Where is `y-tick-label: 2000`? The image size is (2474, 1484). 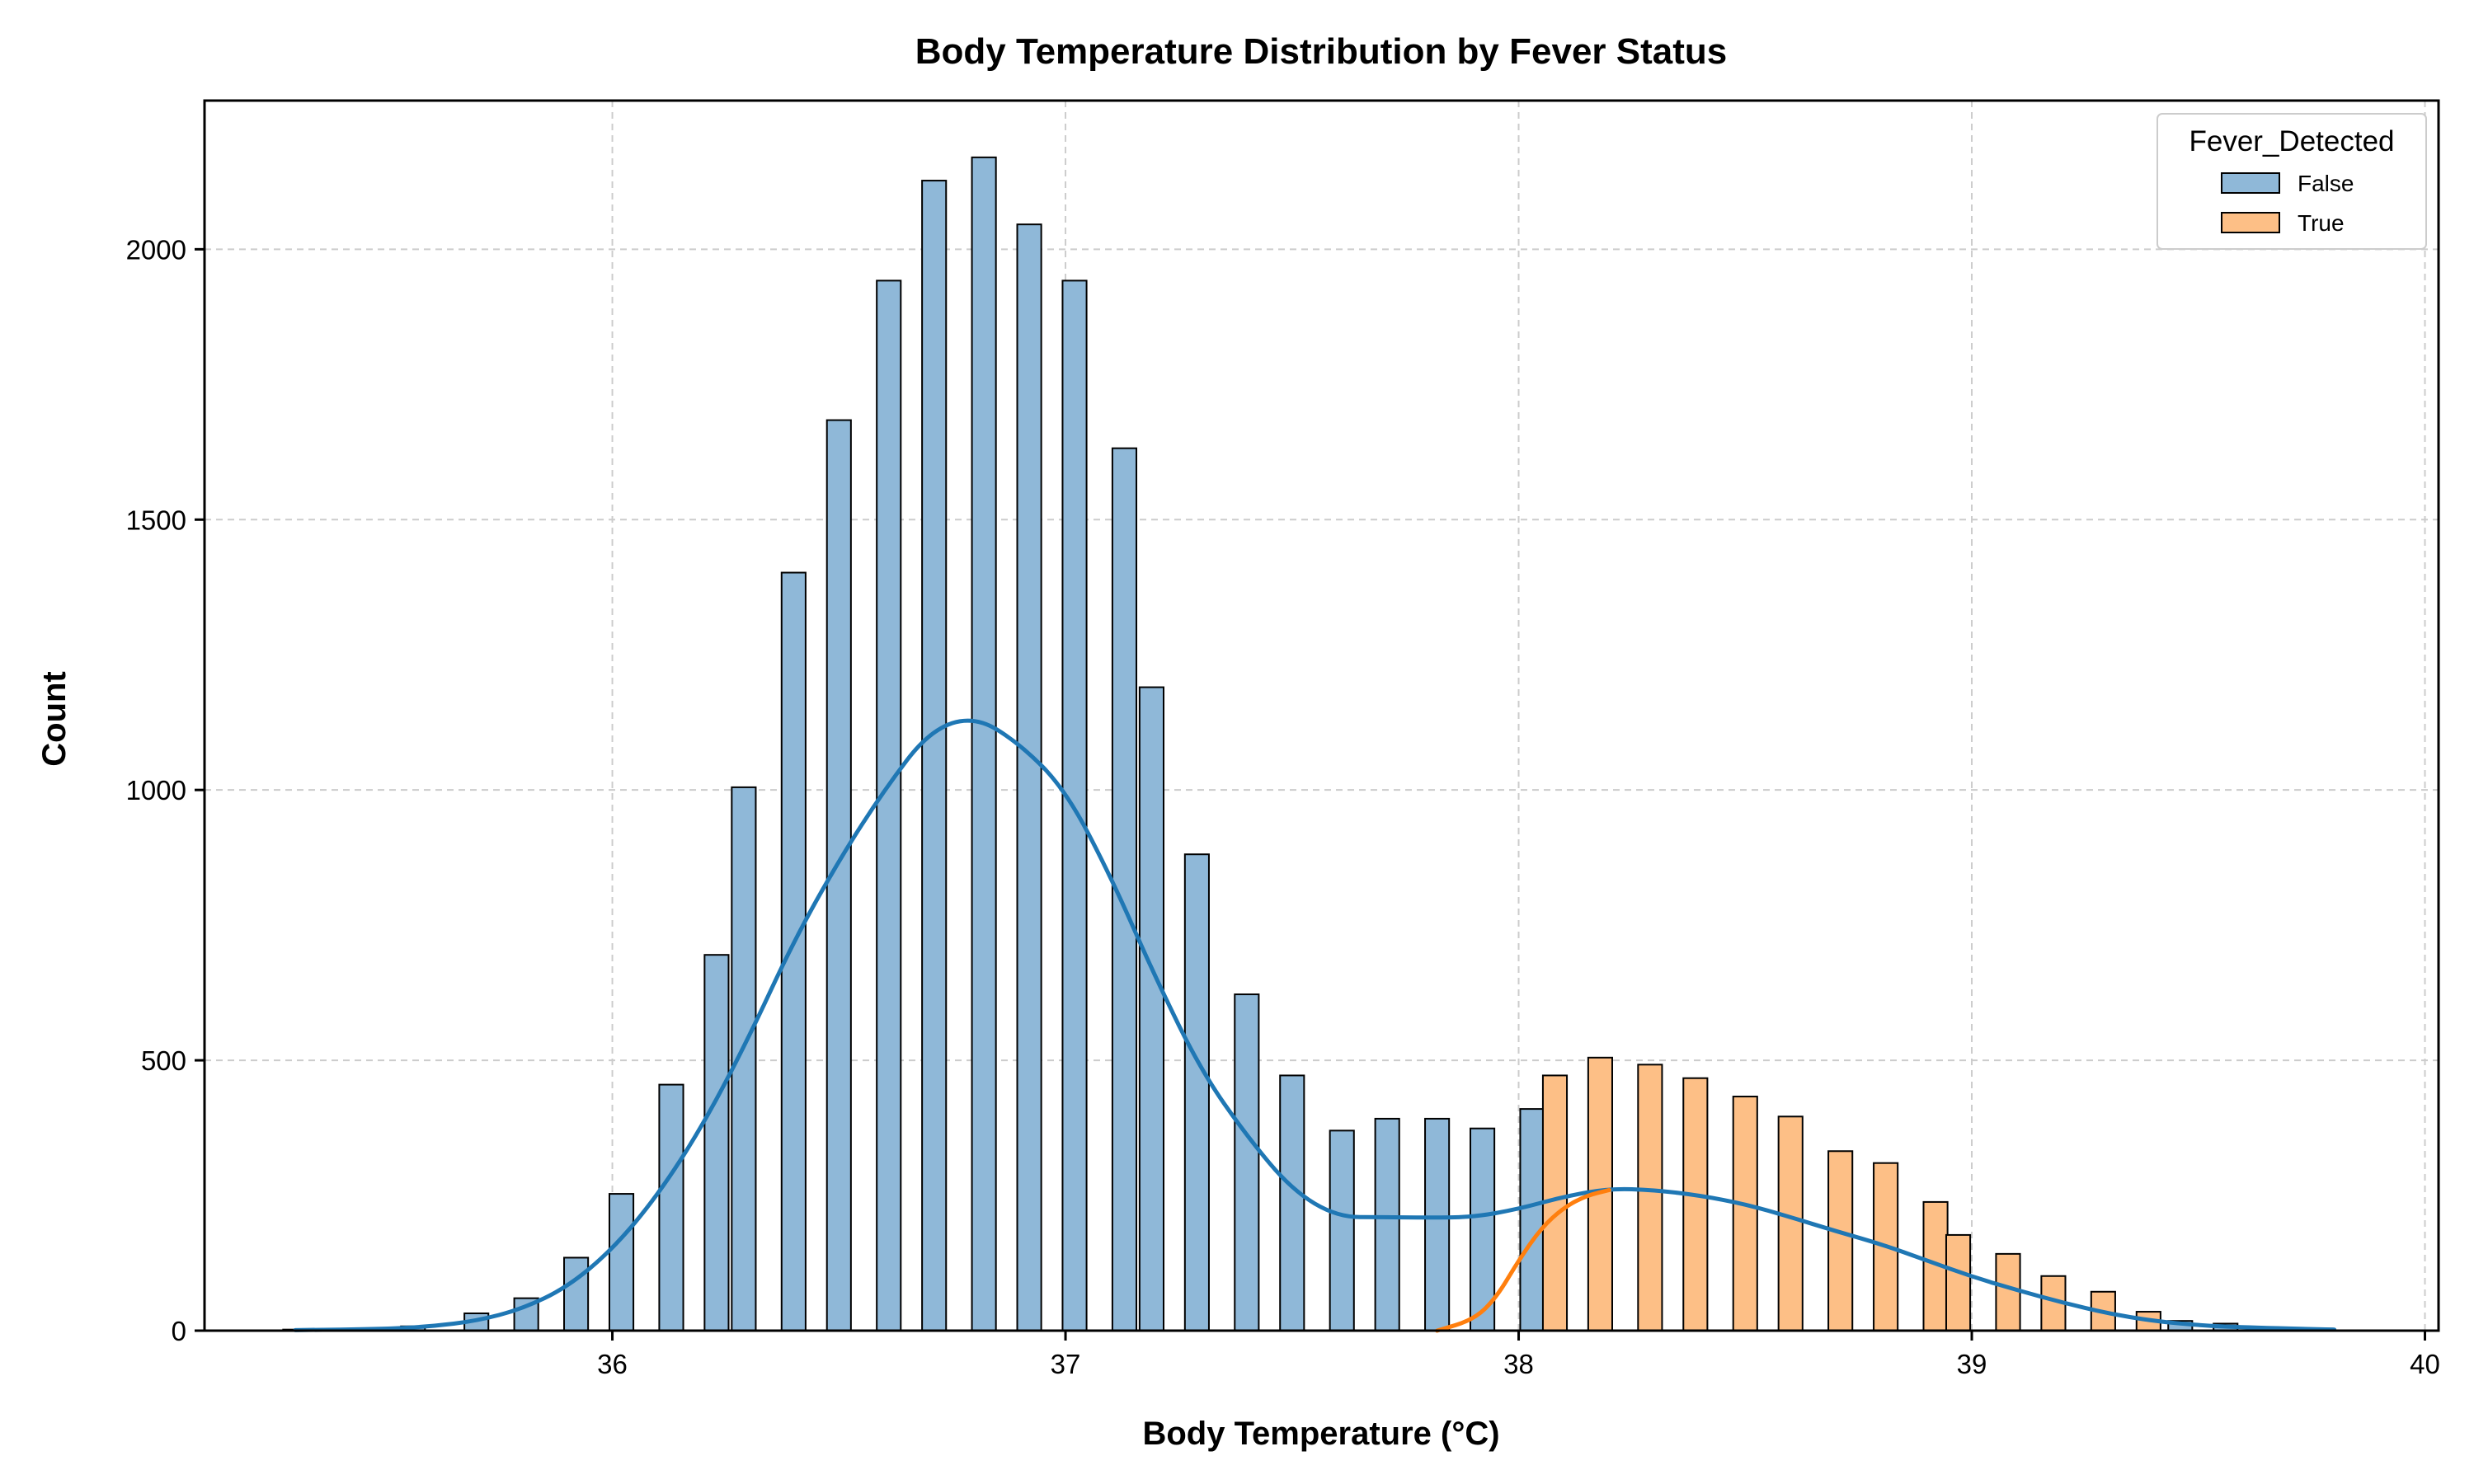 y-tick-label: 2000 is located at coordinates (156, 249).